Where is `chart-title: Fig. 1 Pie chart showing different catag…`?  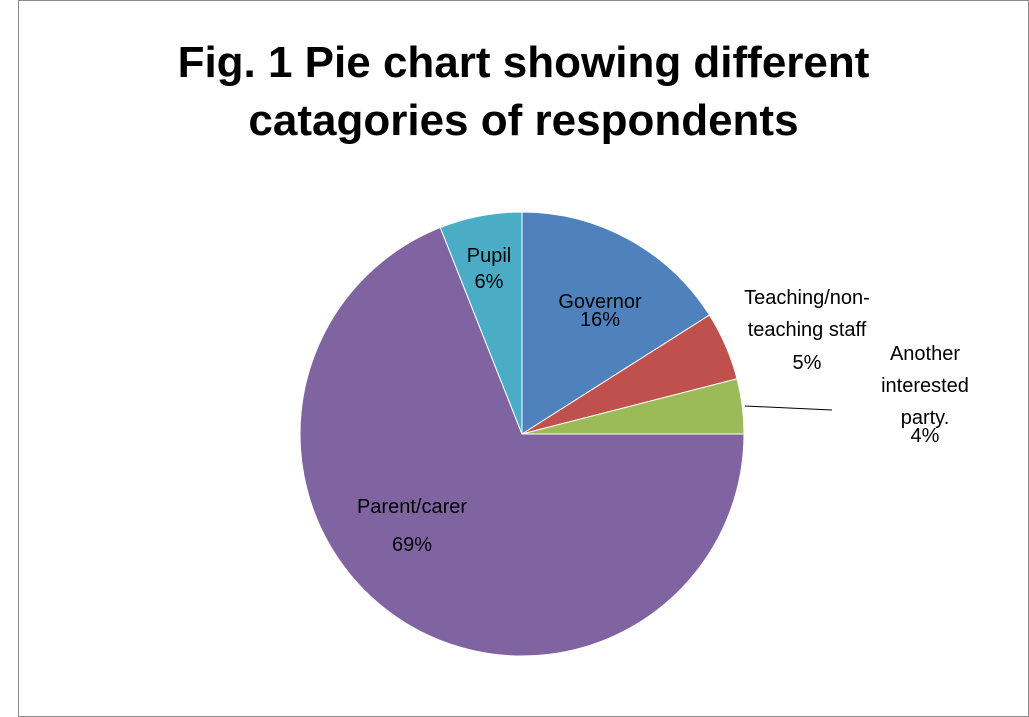
chart-title: Fig. 1 Pie chart showing different catag… is located at coordinates (523, 91).